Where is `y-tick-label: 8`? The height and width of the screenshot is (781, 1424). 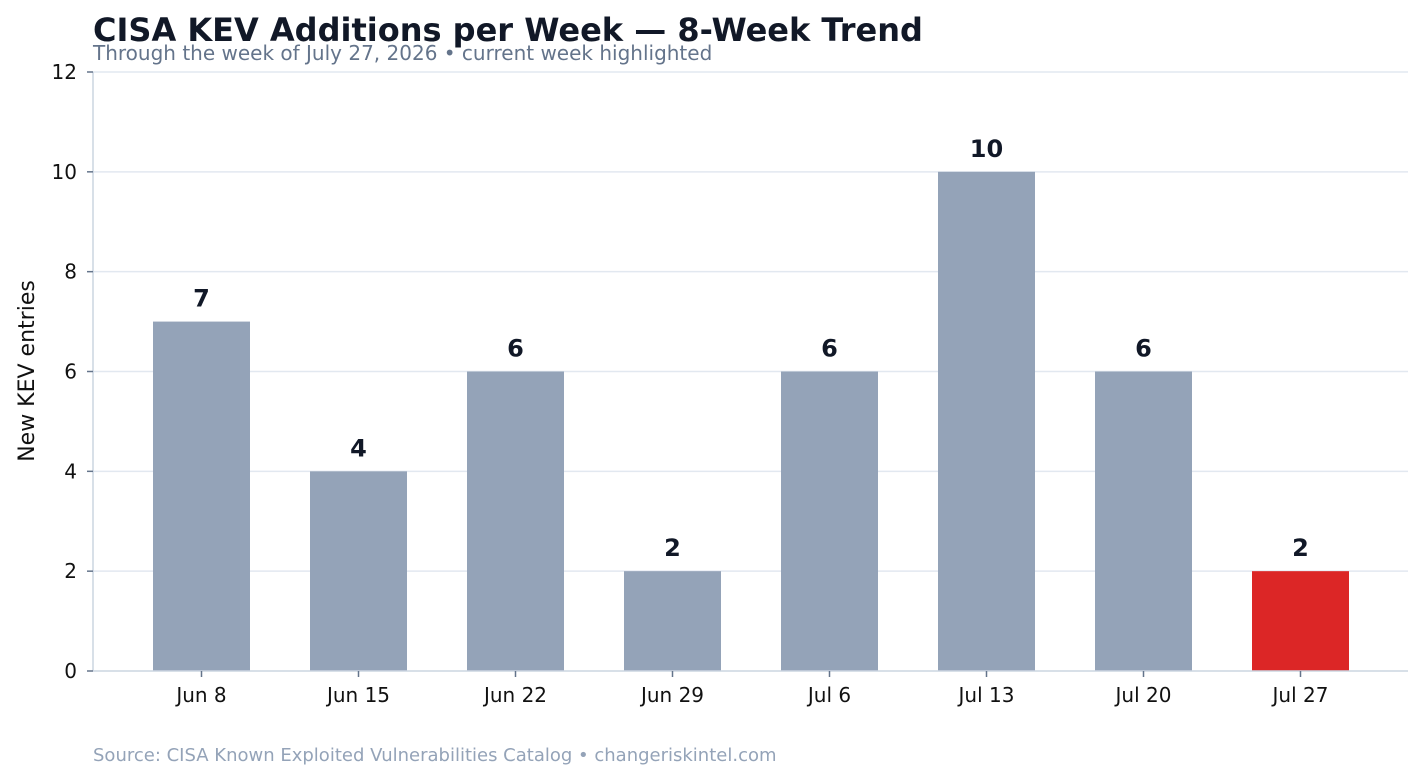 y-tick-label: 8 is located at coordinates (70, 272).